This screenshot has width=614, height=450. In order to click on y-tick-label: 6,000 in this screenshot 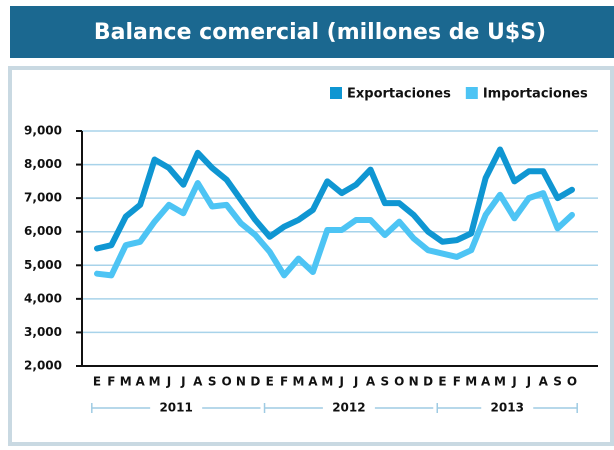, I will do `click(43, 231)`.